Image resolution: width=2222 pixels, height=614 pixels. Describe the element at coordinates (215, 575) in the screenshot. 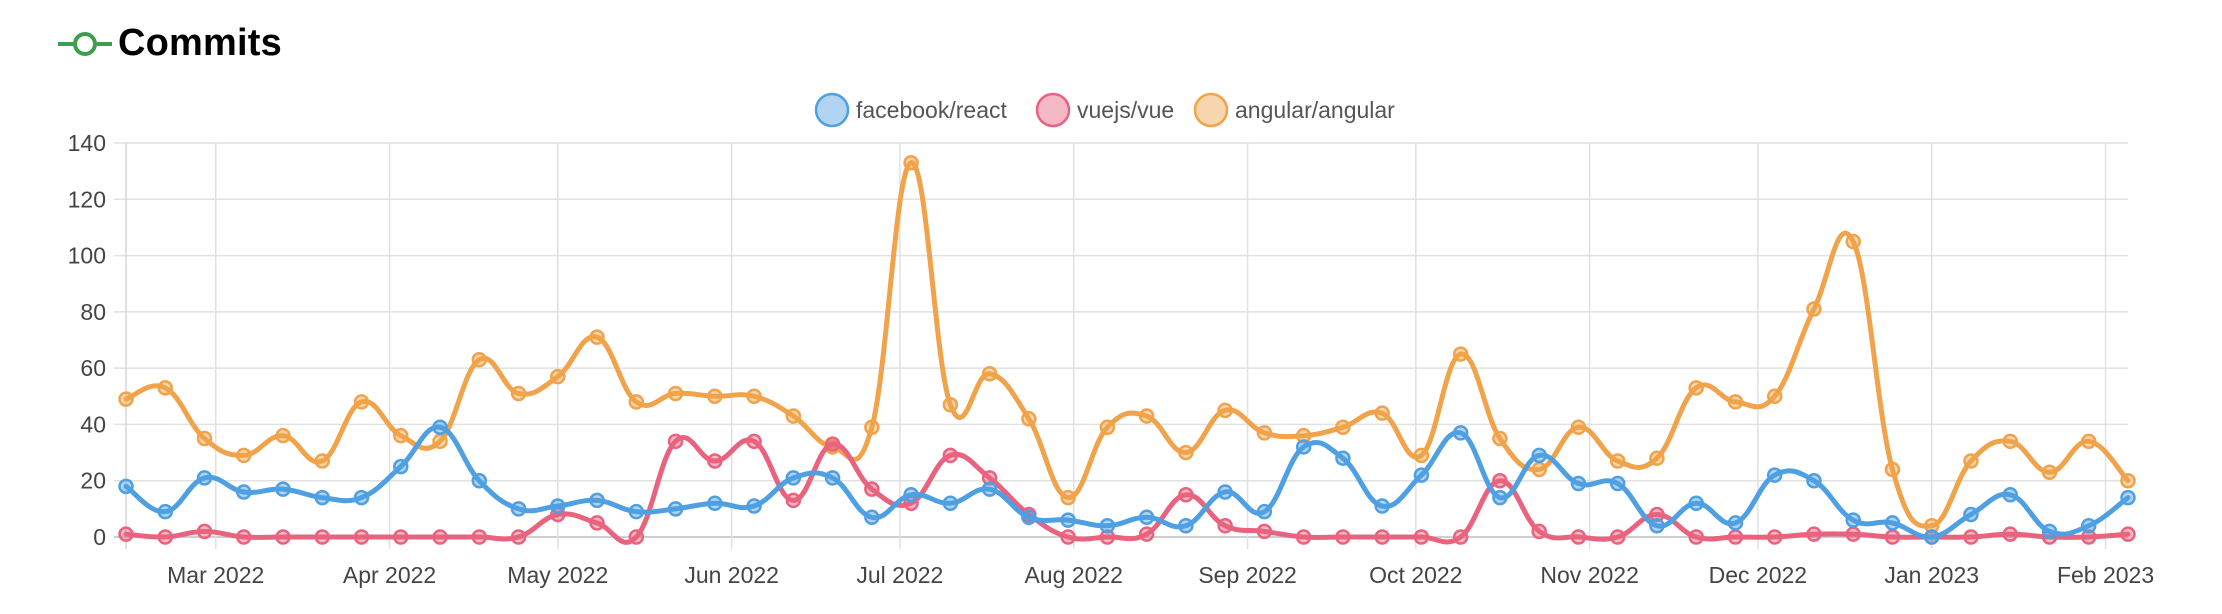

I see `x-tick-label: Mar 2022` at that location.